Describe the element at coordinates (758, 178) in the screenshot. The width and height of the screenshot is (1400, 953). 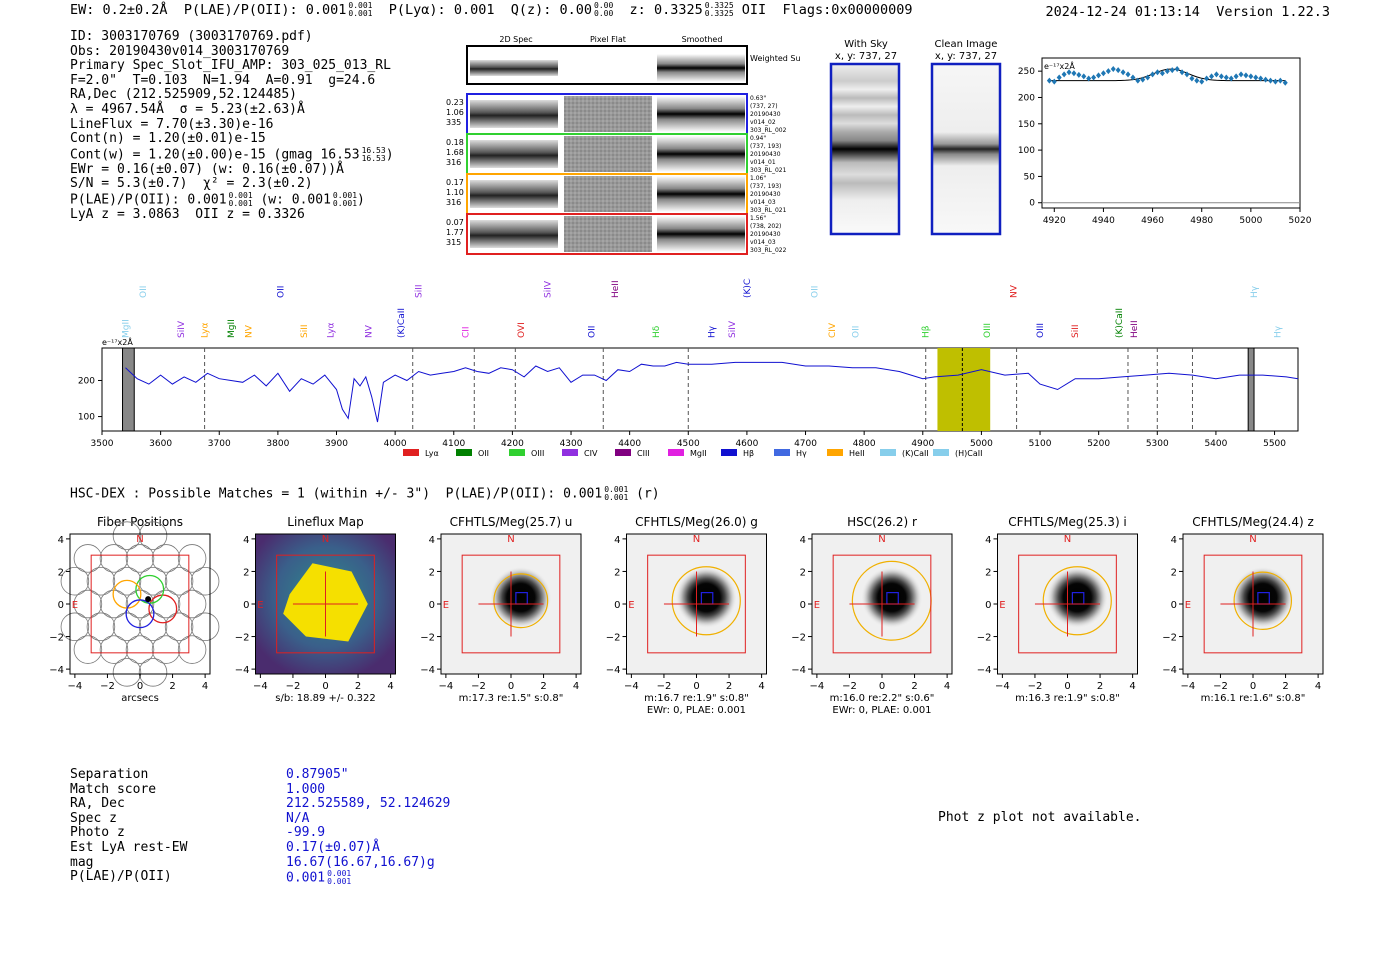
I see `fiber-right-meta: 1.06"` at that location.